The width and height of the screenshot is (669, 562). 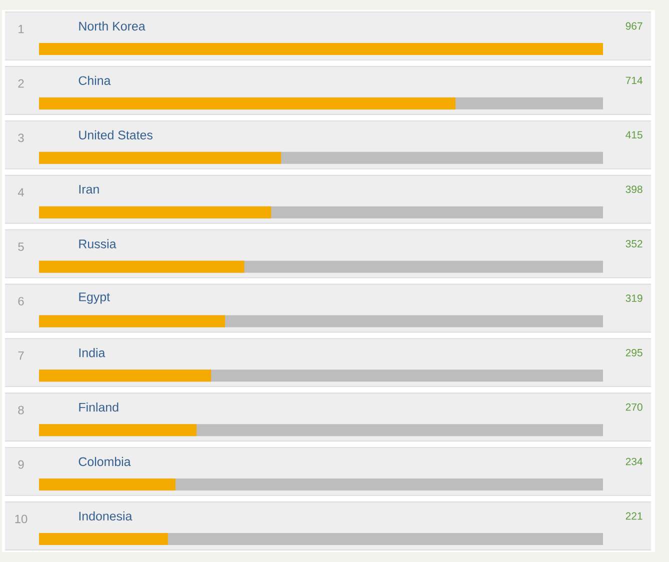 I want to click on text: 3, so click(x=21, y=138).